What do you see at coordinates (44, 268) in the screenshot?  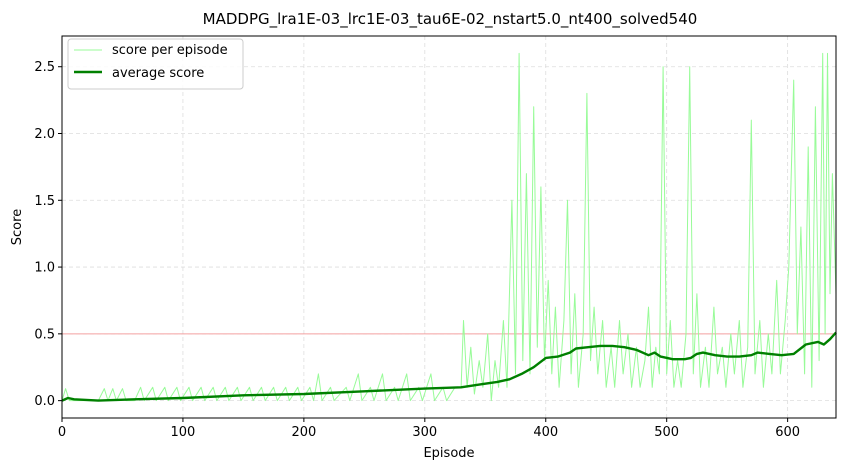 I see `y-tick-label: 1.0` at bounding box center [44, 268].